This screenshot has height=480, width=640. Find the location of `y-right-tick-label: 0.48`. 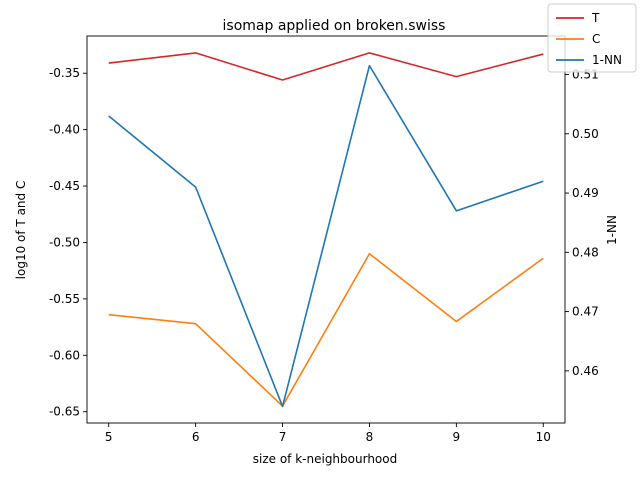

y-right-tick-label: 0.48 is located at coordinates (585, 252).